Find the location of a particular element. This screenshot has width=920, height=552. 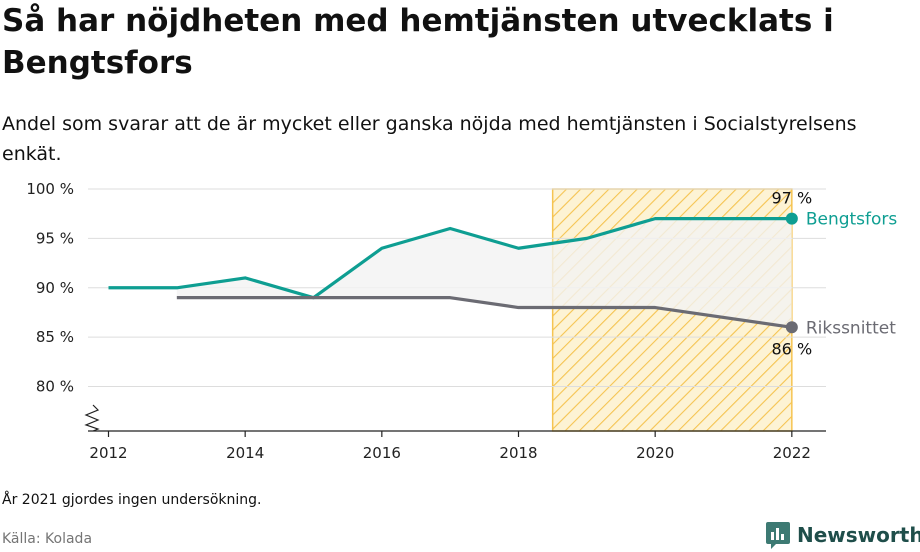

y-tick-label: 80 % is located at coordinates (55, 387).